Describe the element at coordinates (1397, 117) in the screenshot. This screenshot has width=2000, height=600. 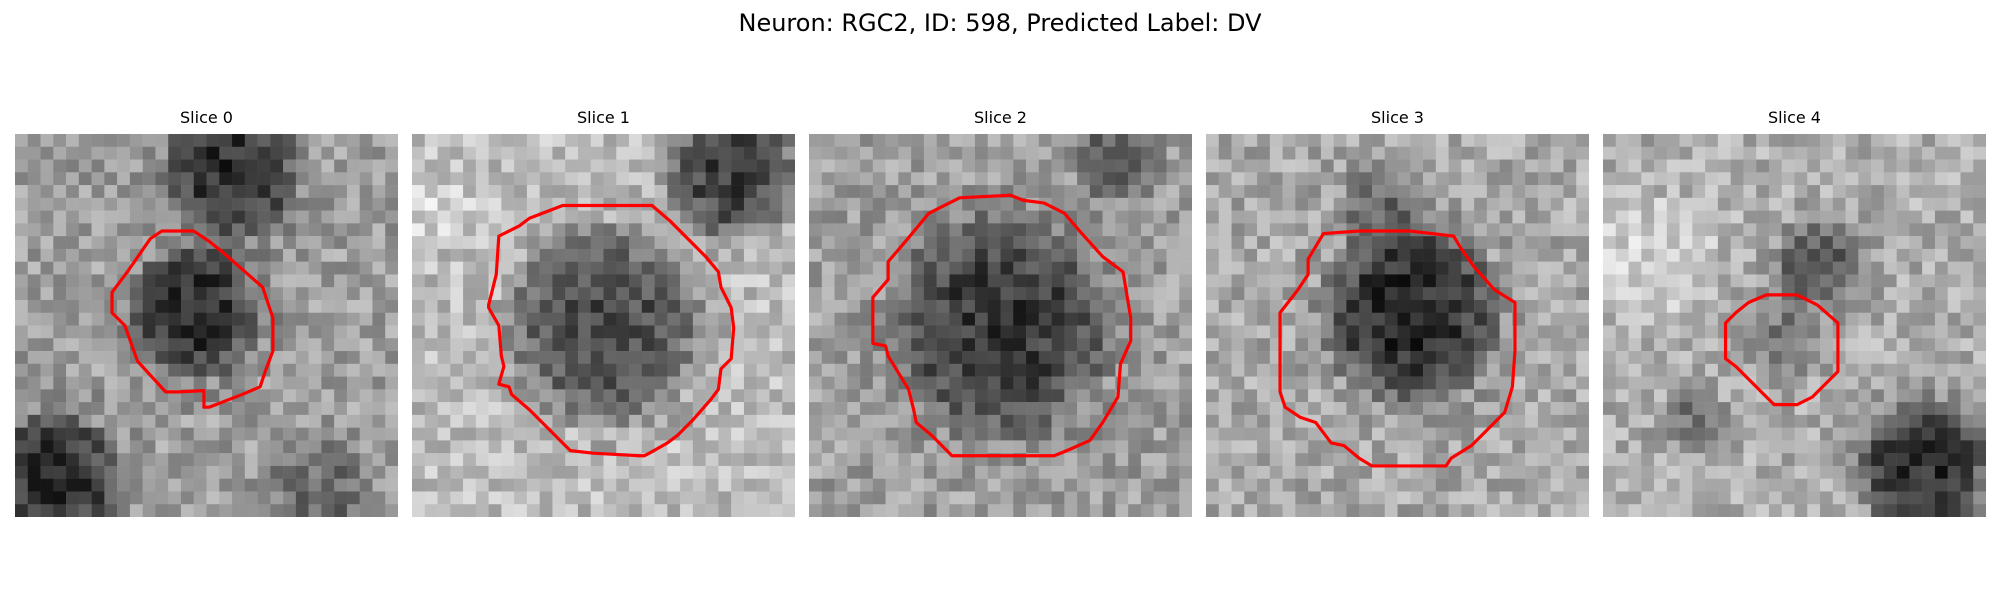
I see `slice-title: Slice 3` at that location.